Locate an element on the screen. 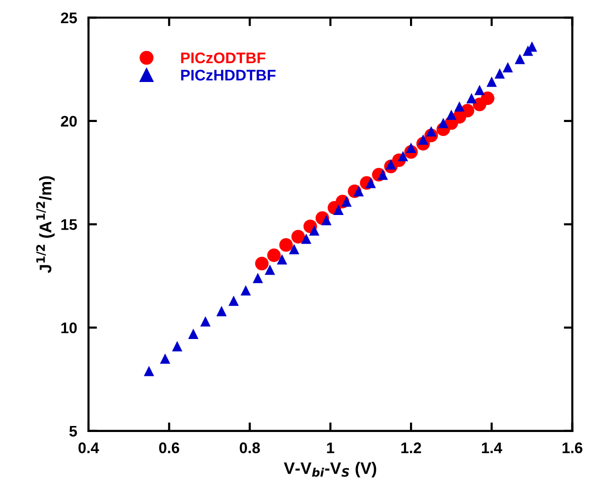 This screenshot has height=504, width=590. y-axis-title: J$^{1/2}$ (A$^{1/2}$/m) is located at coordinates (45, 225).